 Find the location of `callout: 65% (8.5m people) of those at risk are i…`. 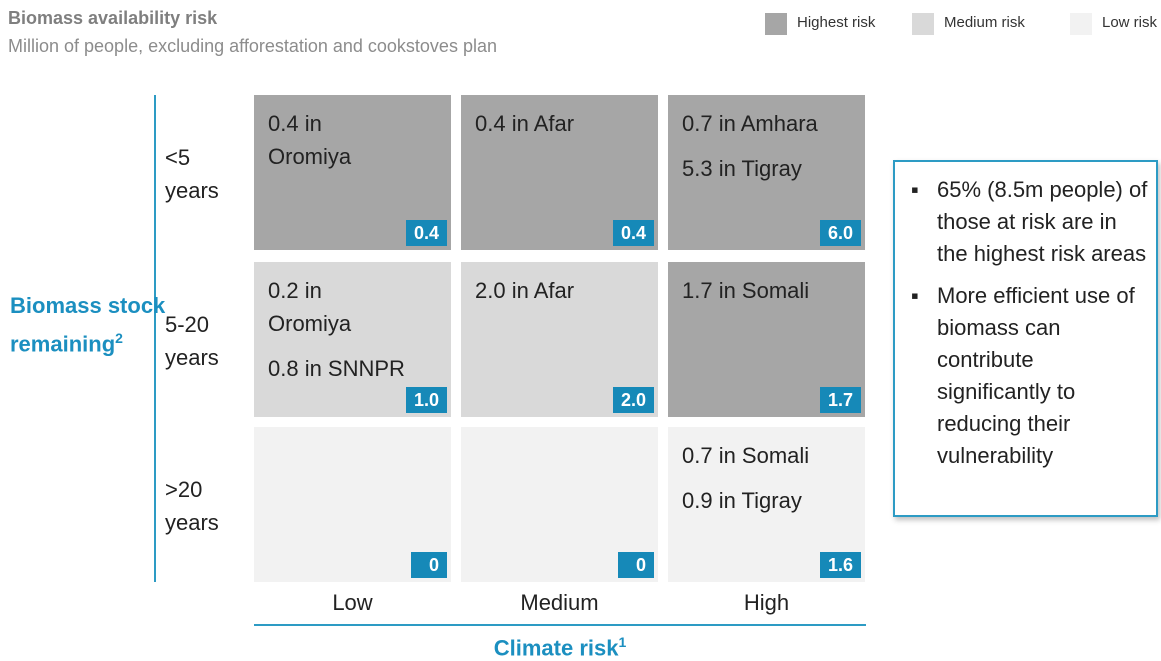

callout: 65% (8.5m people) of those at risk are i… is located at coordinates (1025, 338).